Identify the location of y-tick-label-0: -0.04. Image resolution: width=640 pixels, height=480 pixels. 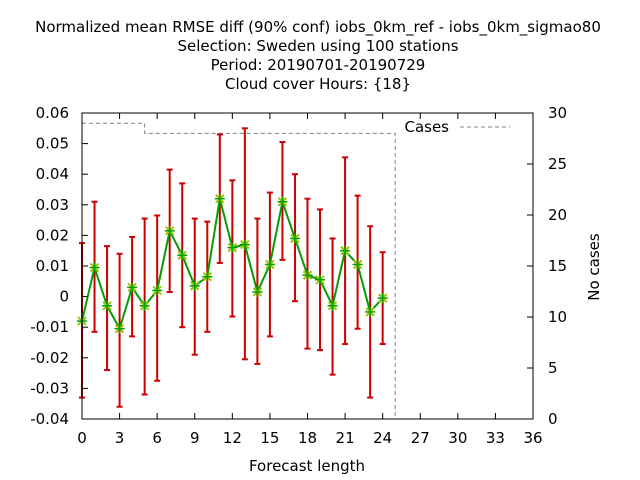
(49, 419).